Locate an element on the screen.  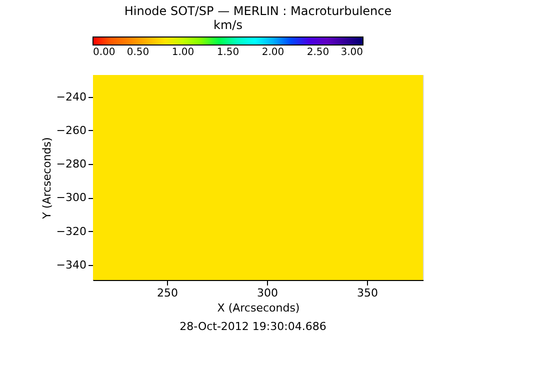
y-axis-title: Y (Arcseconds) is located at coordinates (47, 178).